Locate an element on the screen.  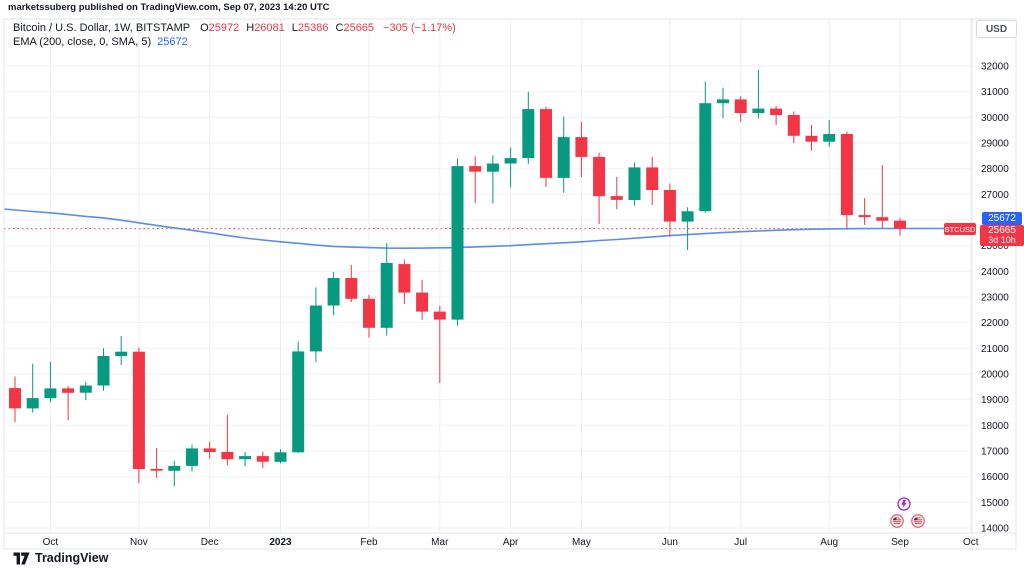
price-axis-label: 29000 is located at coordinates (995, 144).